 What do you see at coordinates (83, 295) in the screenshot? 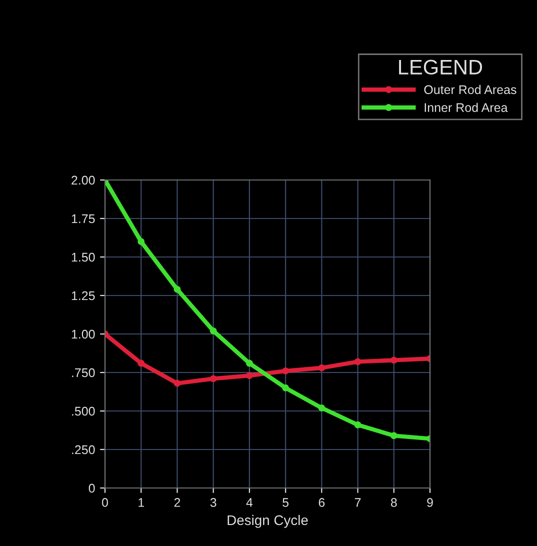
I see `y-tick-label: 1.25` at bounding box center [83, 295].